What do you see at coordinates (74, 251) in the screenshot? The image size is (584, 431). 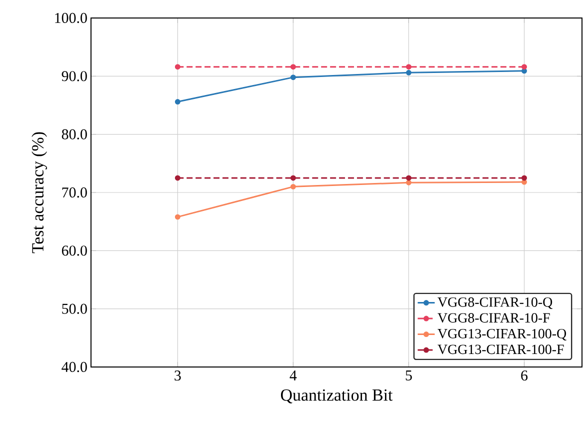 I see `y-tick-label: 60.0` at bounding box center [74, 251].